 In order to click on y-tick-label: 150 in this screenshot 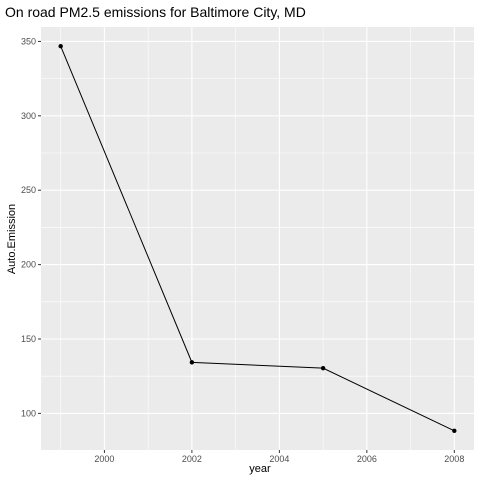, I will do `click(28, 339)`.